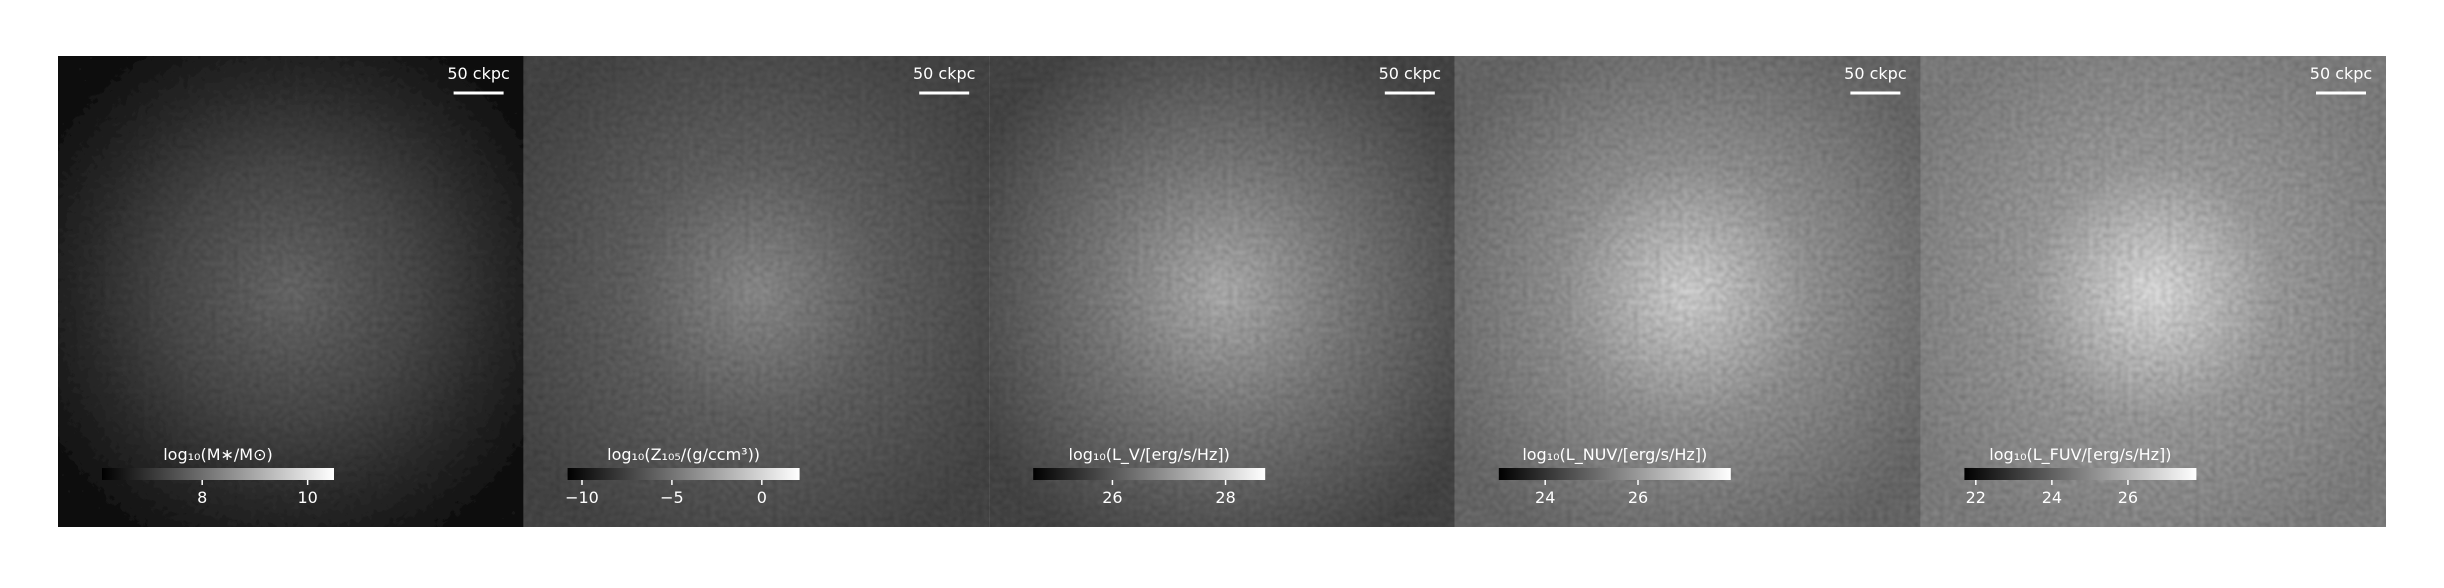 This screenshot has width=2444, height=588. Describe the element at coordinates (1614, 455) in the screenshot. I see `colorbar-label: log₁₀(L_NUV/[erg/s/Hz])` at that location.